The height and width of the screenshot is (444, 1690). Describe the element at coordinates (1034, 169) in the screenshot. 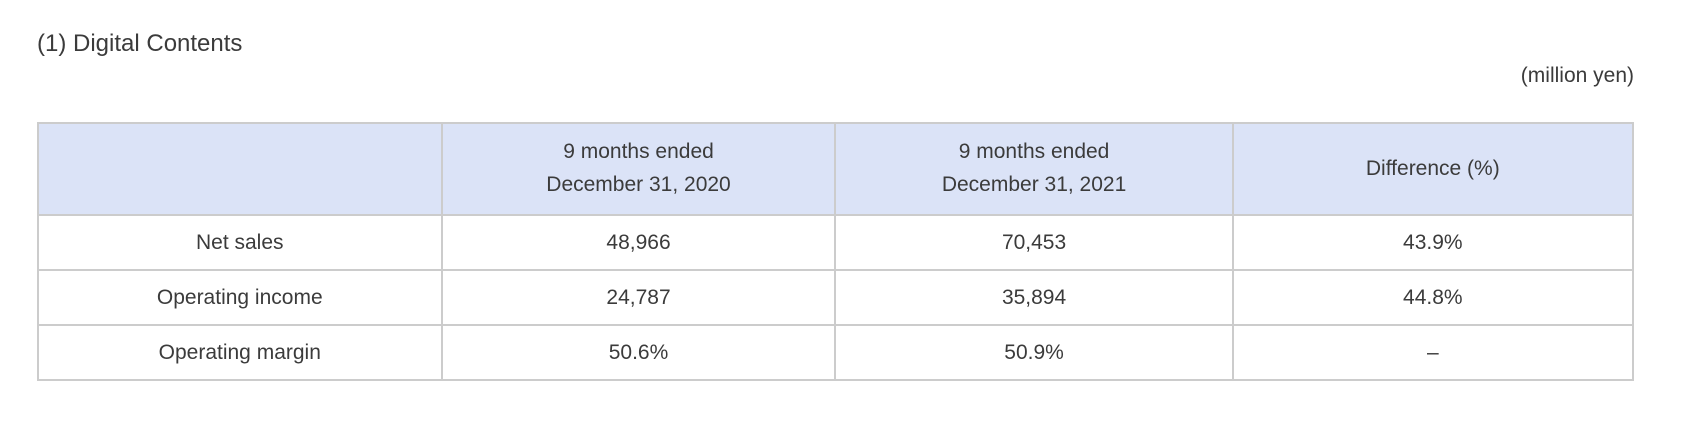

I see `header-9m-ended-2021: 9 months ended December 31, 2021` at that location.